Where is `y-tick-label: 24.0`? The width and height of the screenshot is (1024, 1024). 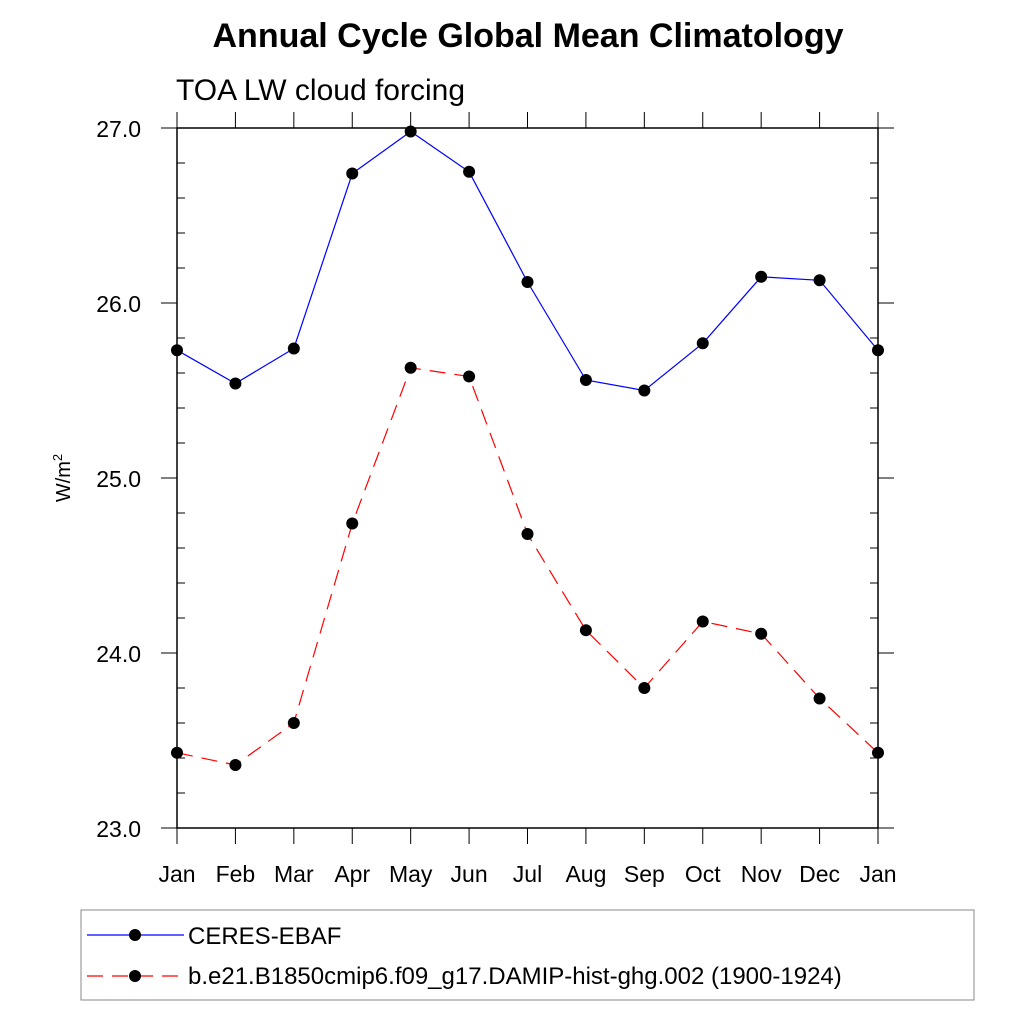
y-tick-label: 24.0 is located at coordinates (118, 654).